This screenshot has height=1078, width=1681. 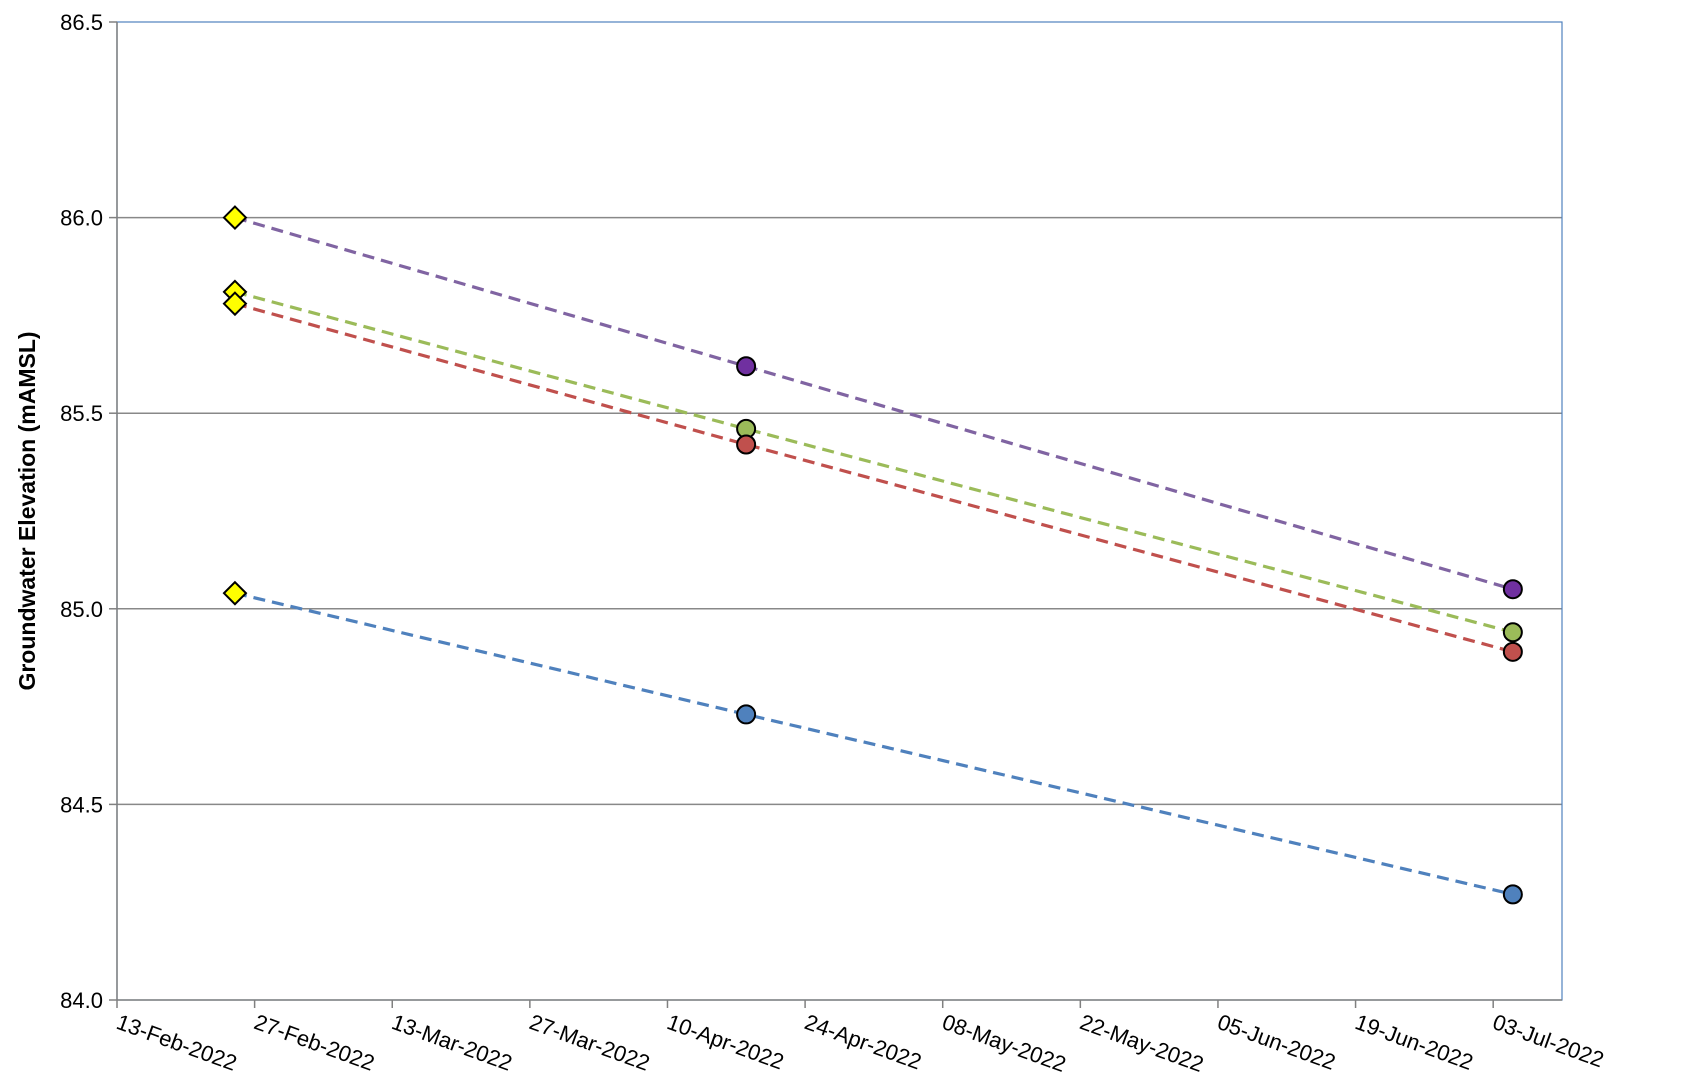 What do you see at coordinates (81, 804) in the screenshot?
I see `y-tick-label: 84.5` at bounding box center [81, 804].